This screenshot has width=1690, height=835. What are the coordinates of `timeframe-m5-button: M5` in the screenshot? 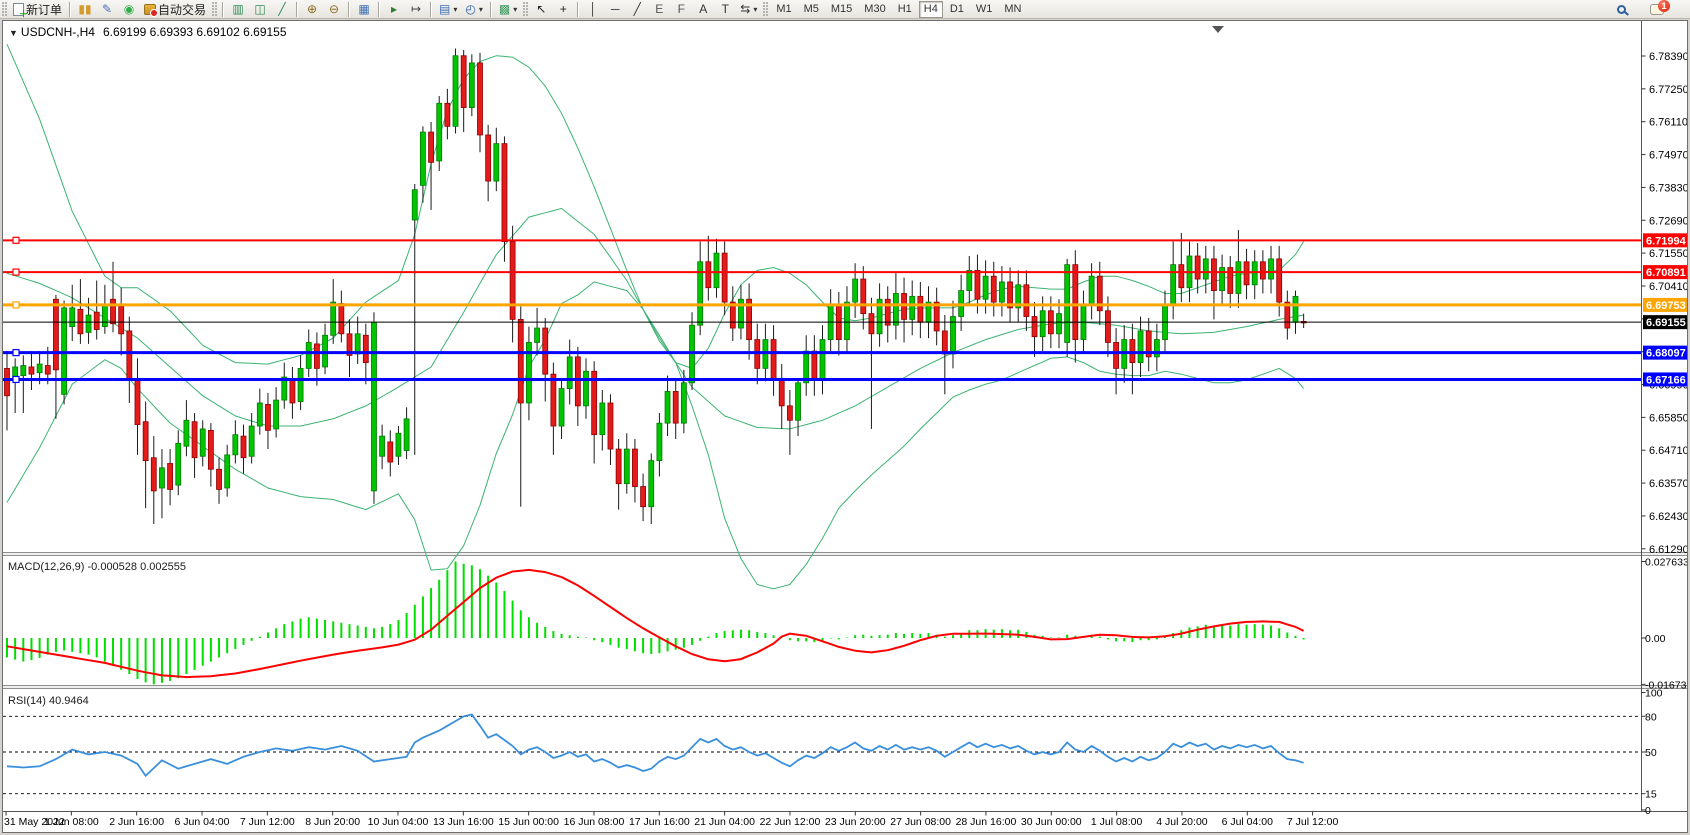 It's located at (811, 9).